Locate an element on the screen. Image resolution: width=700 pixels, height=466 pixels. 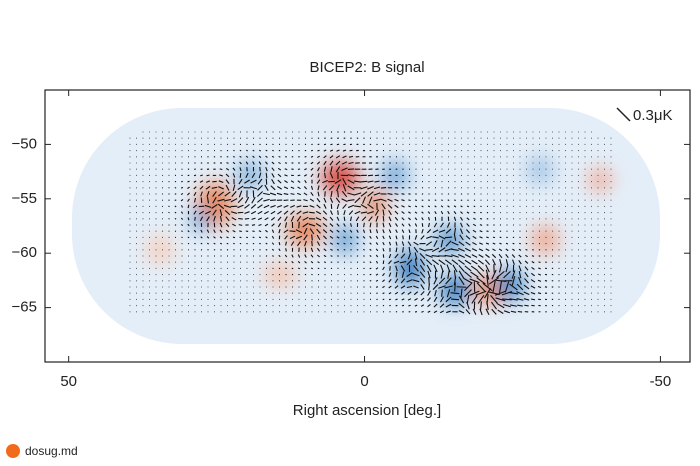
y-tick-label: −60 is located at coordinates (24, 252).